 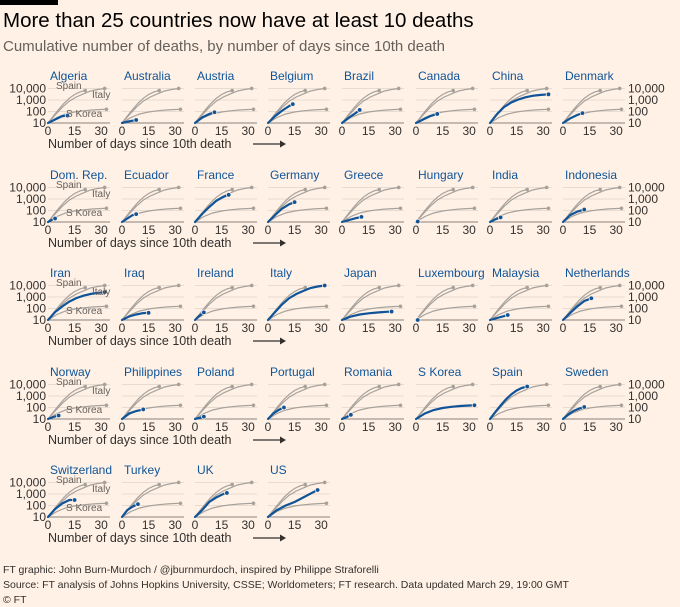 I want to click on country-name: China, so click(x=508, y=76).